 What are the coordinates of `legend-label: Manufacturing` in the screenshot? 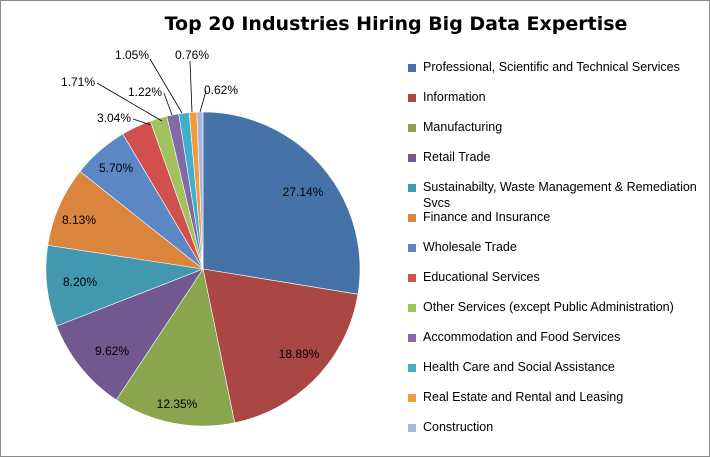 It's located at (463, 127).